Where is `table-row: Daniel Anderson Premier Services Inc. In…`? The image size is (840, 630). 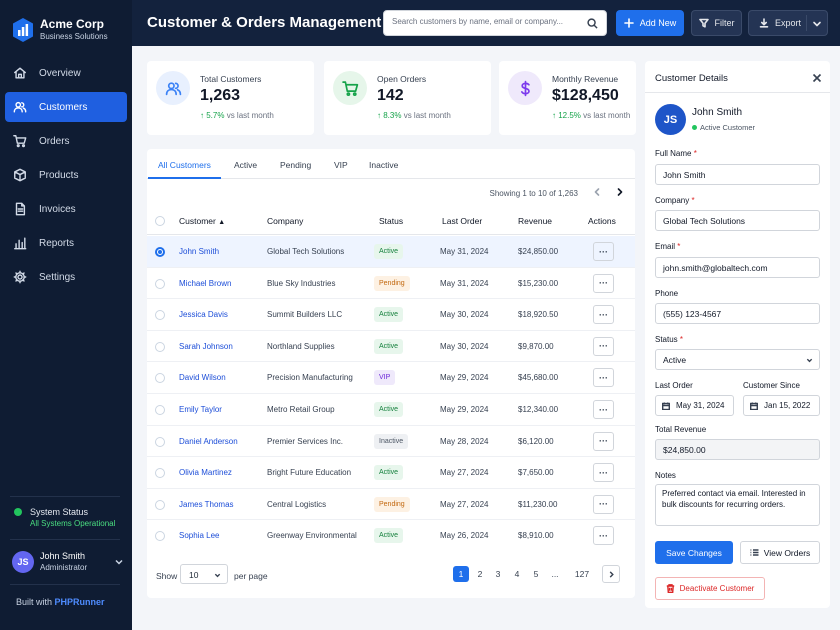 table-row: Daniel Anderson Premier Services Inc. In… is located at coordinates (391, 442).